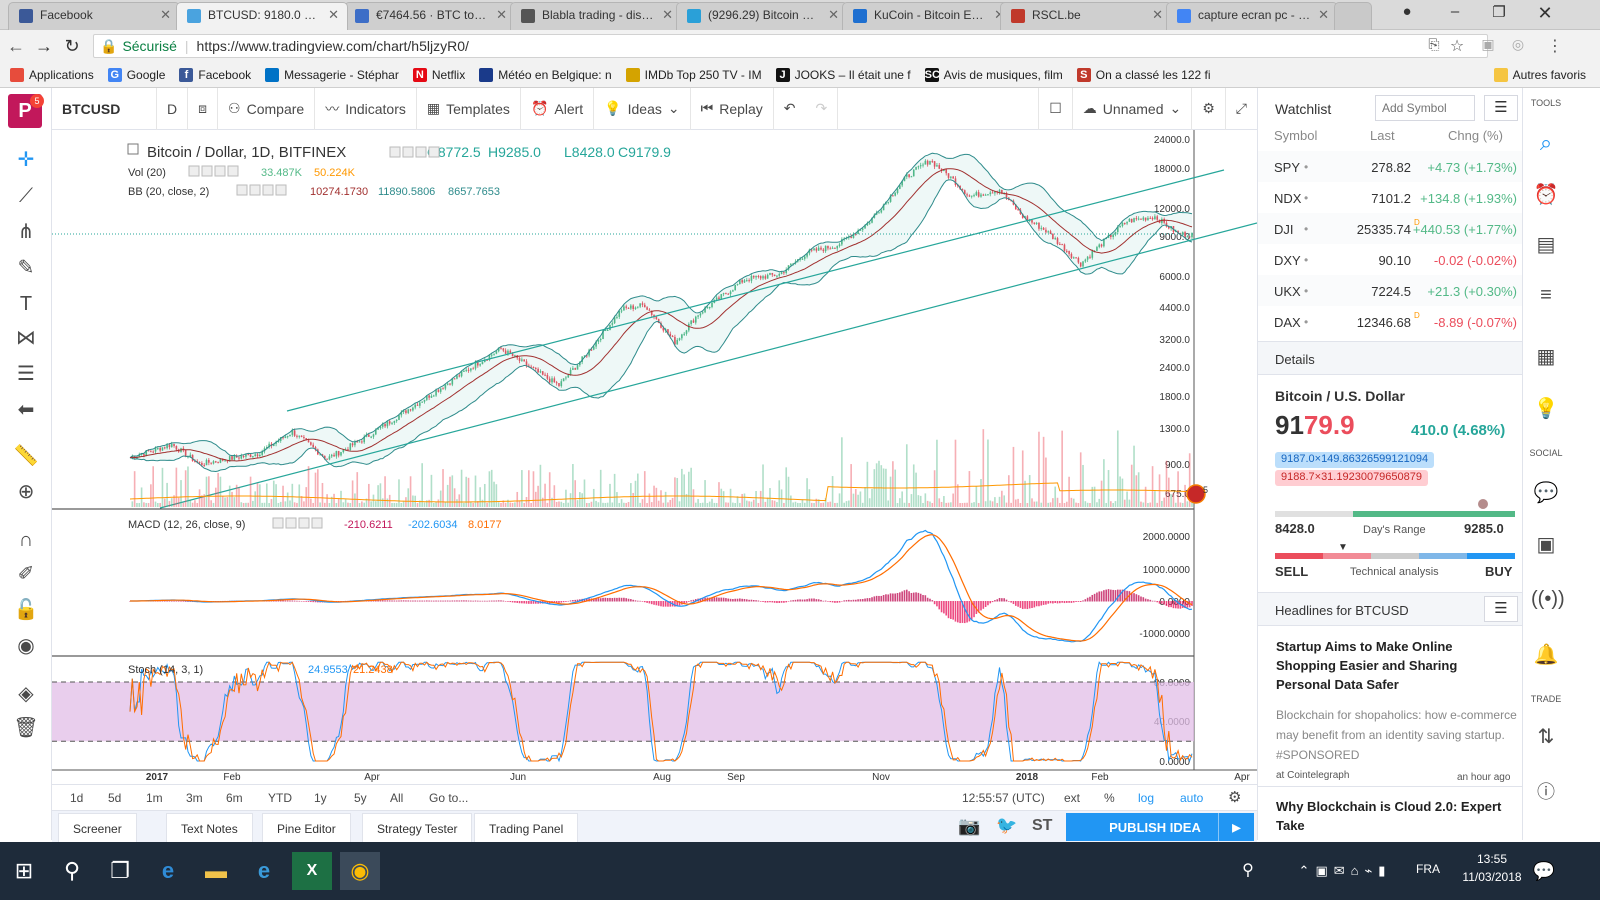 The height and width of the screenshot is (900, 1600). I want to click on range-button: 1y, so click(320, 798).